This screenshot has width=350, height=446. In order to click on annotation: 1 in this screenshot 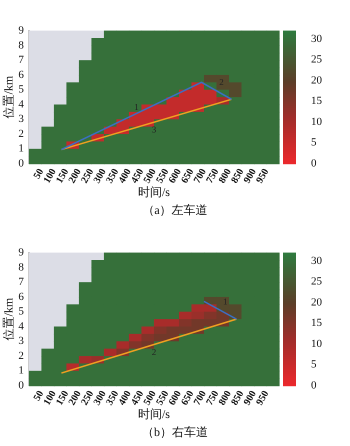, I will do `click(136, 107)`.